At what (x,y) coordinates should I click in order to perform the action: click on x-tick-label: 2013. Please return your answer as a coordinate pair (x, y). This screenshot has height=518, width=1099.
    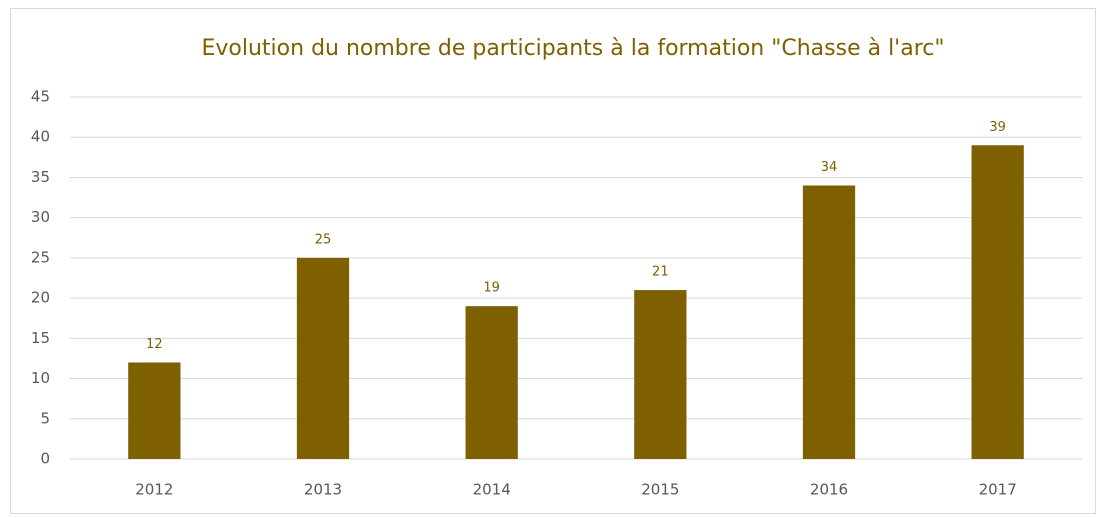
    Looking at the image, I should click on (323, 490).